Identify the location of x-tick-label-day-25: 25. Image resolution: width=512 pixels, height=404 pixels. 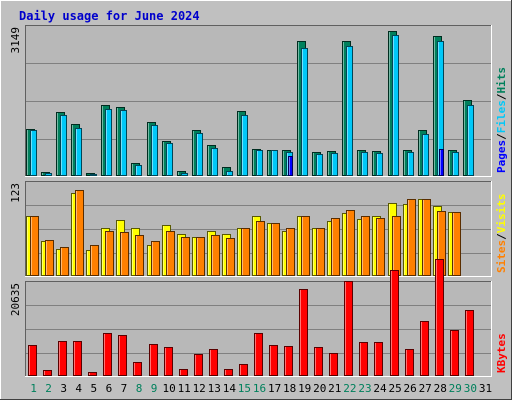
(394, 388).